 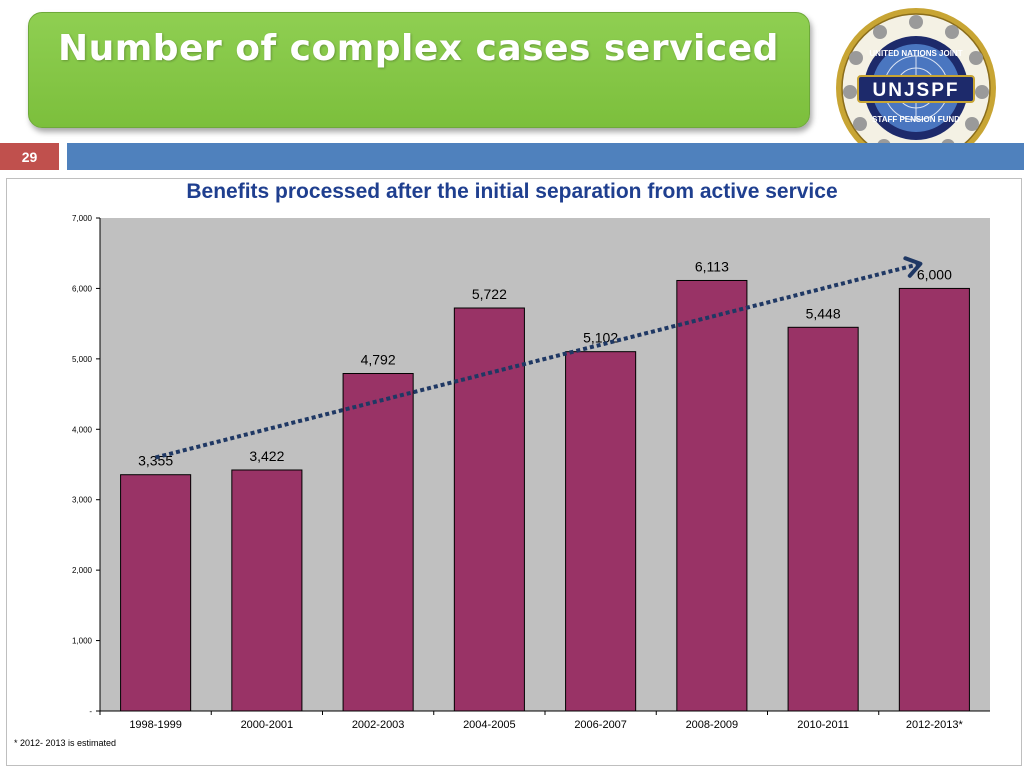 I want to click on x-tick-label: 2000-2001, so click(x=267, y=725).